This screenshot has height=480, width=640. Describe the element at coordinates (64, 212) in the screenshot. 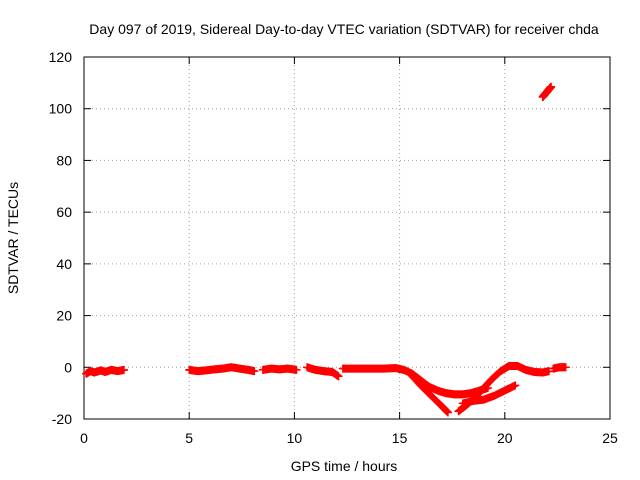

I see `y-tick-label: 60` at that location.